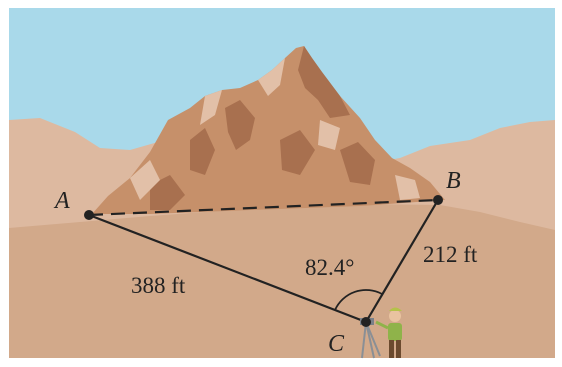  I want to click on length-ac-label: 388 ft, so click(158, 285).